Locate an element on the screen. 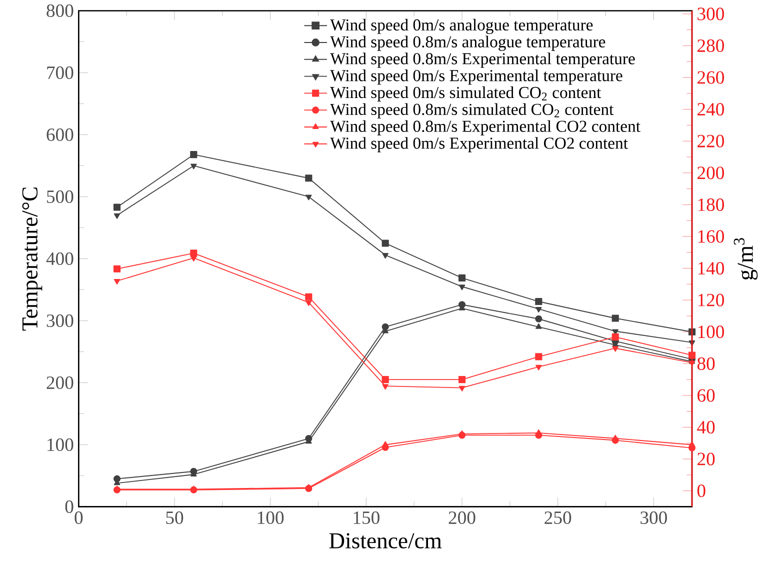 This screenshot has height=576, width=772. legend-label: Wind speed 0m/s simulated CO$_{2}$ content is located at coordinates (466, 94).